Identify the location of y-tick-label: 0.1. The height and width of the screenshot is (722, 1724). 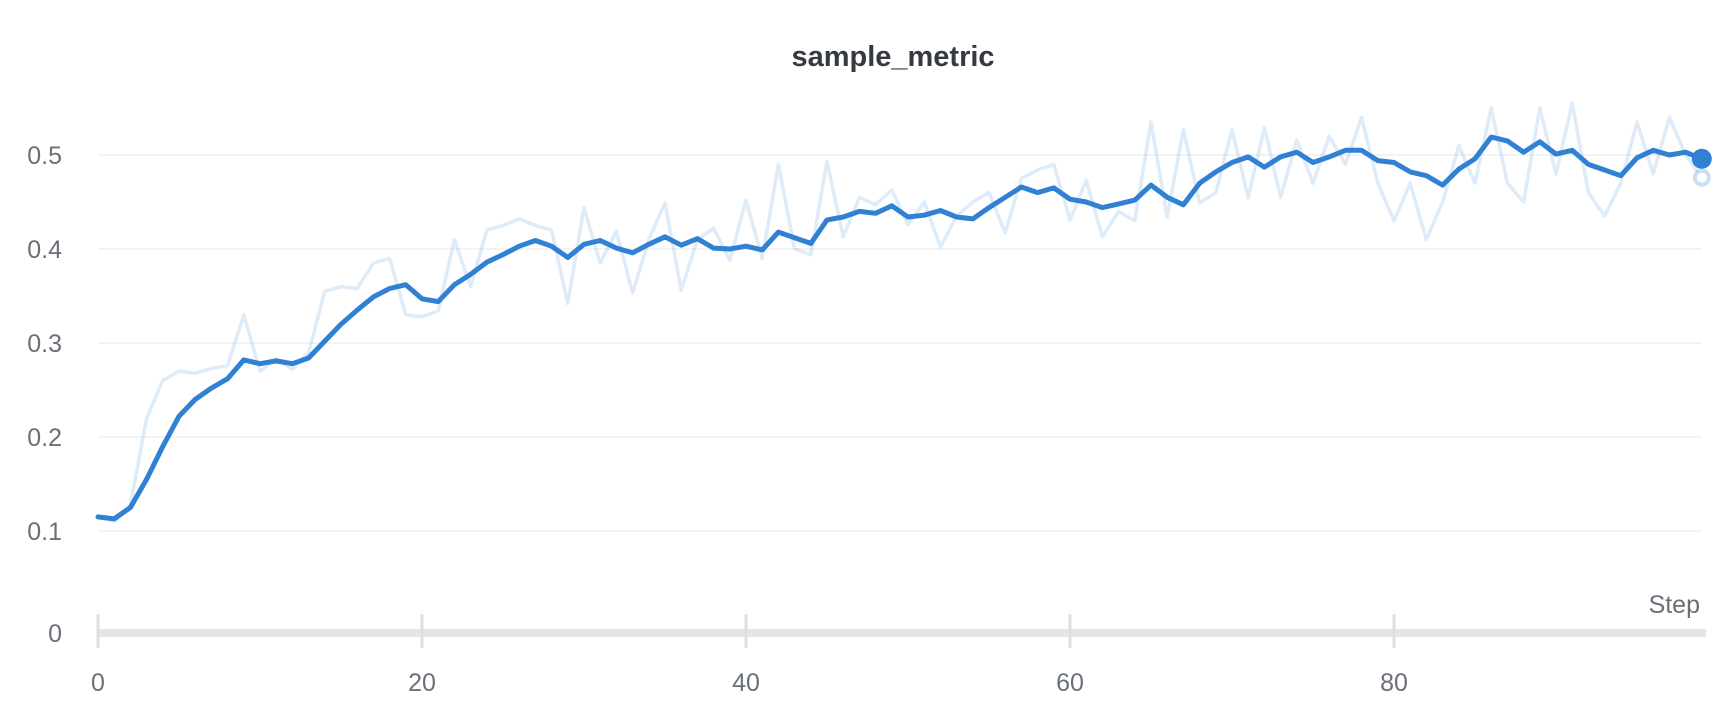
(44, 532).